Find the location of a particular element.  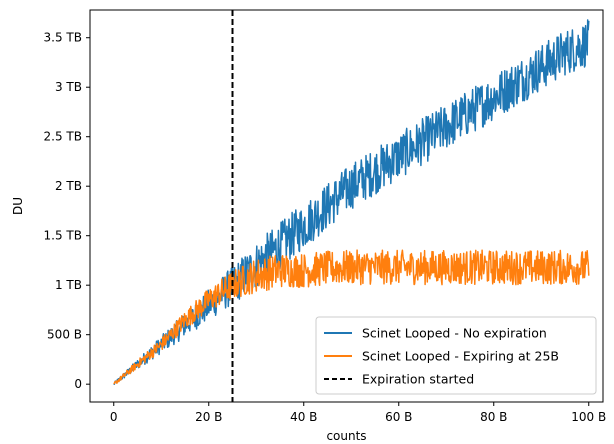

y-tick-label: 2 TB is located at coordinates (68, 186).